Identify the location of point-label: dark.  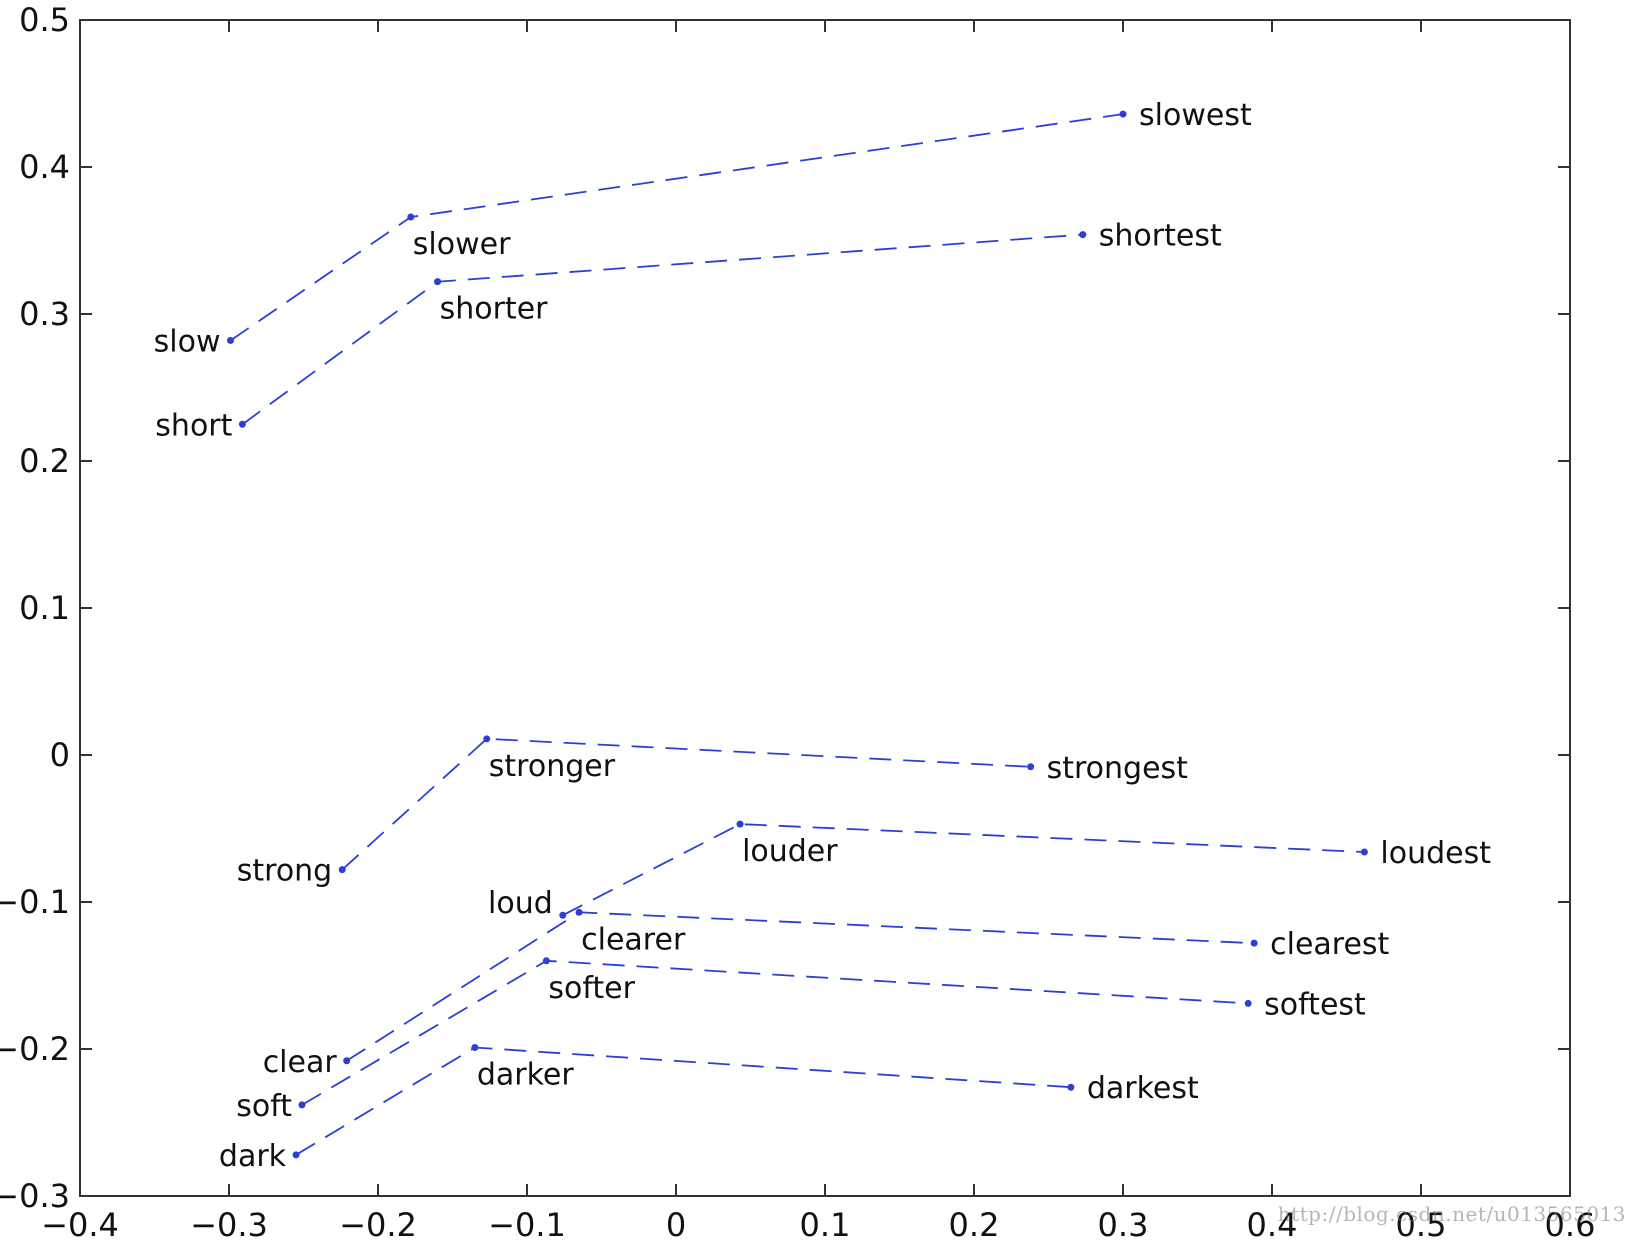
(253, 1156).